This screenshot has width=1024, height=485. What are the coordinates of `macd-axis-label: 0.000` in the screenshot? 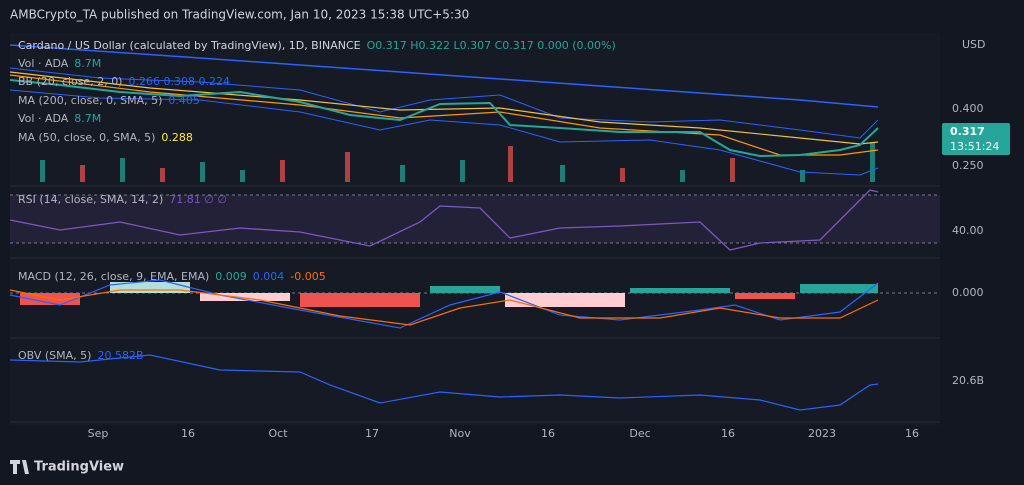 It's located at (968, 292).